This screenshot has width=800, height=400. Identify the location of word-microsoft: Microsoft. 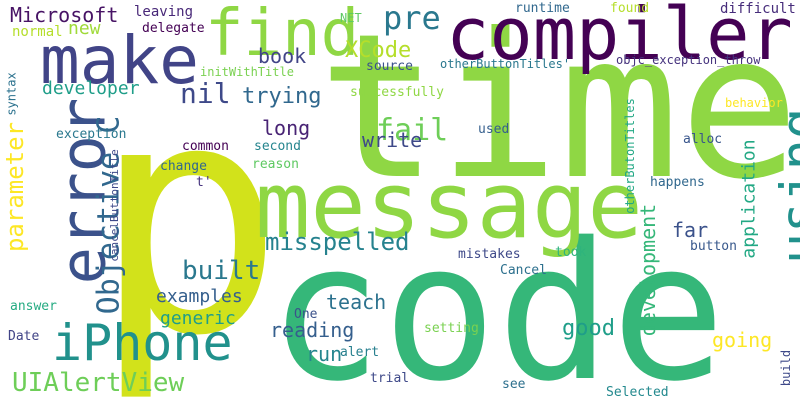
(64, 15).